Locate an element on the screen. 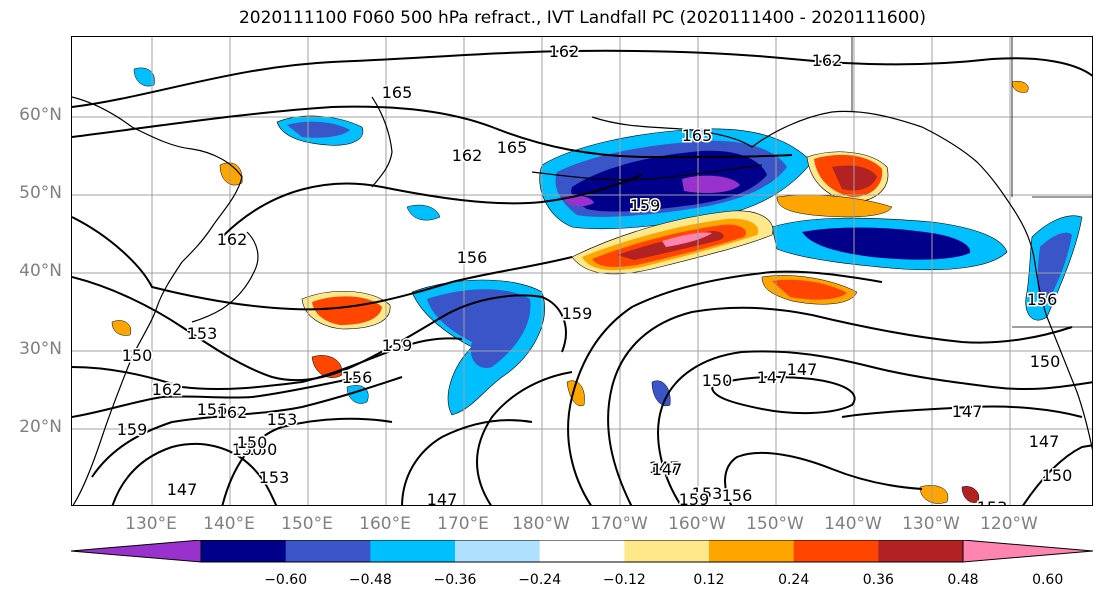  longitude-tick-label: 160°E is located at coordinates (385, 524).